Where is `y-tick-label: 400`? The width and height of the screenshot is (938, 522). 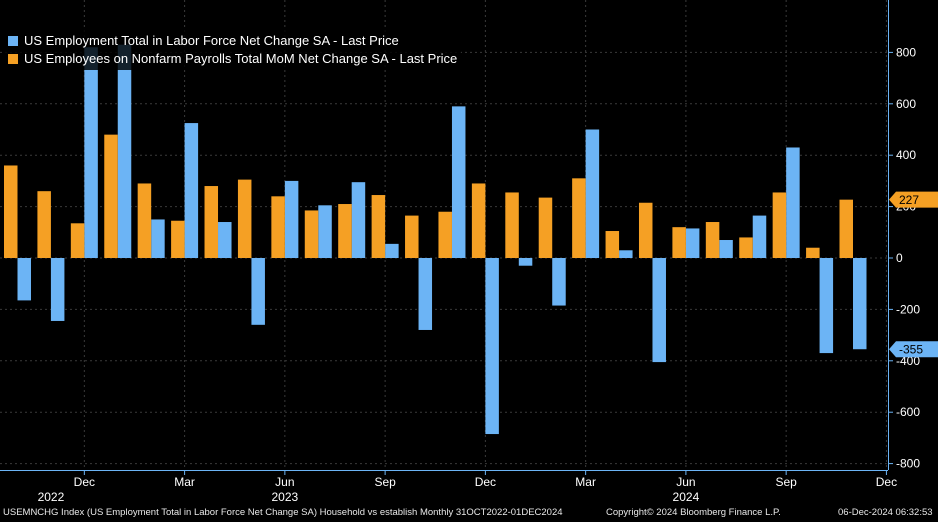
y-tick-label: 400 is located at coordinates (906, 155).